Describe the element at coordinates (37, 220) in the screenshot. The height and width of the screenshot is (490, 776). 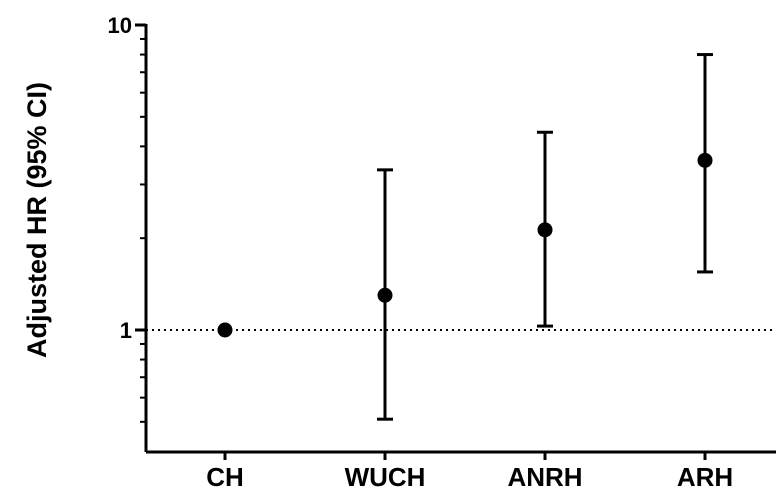
I see `y-axis-title: Adjusted HR (95% CI)` at that location.